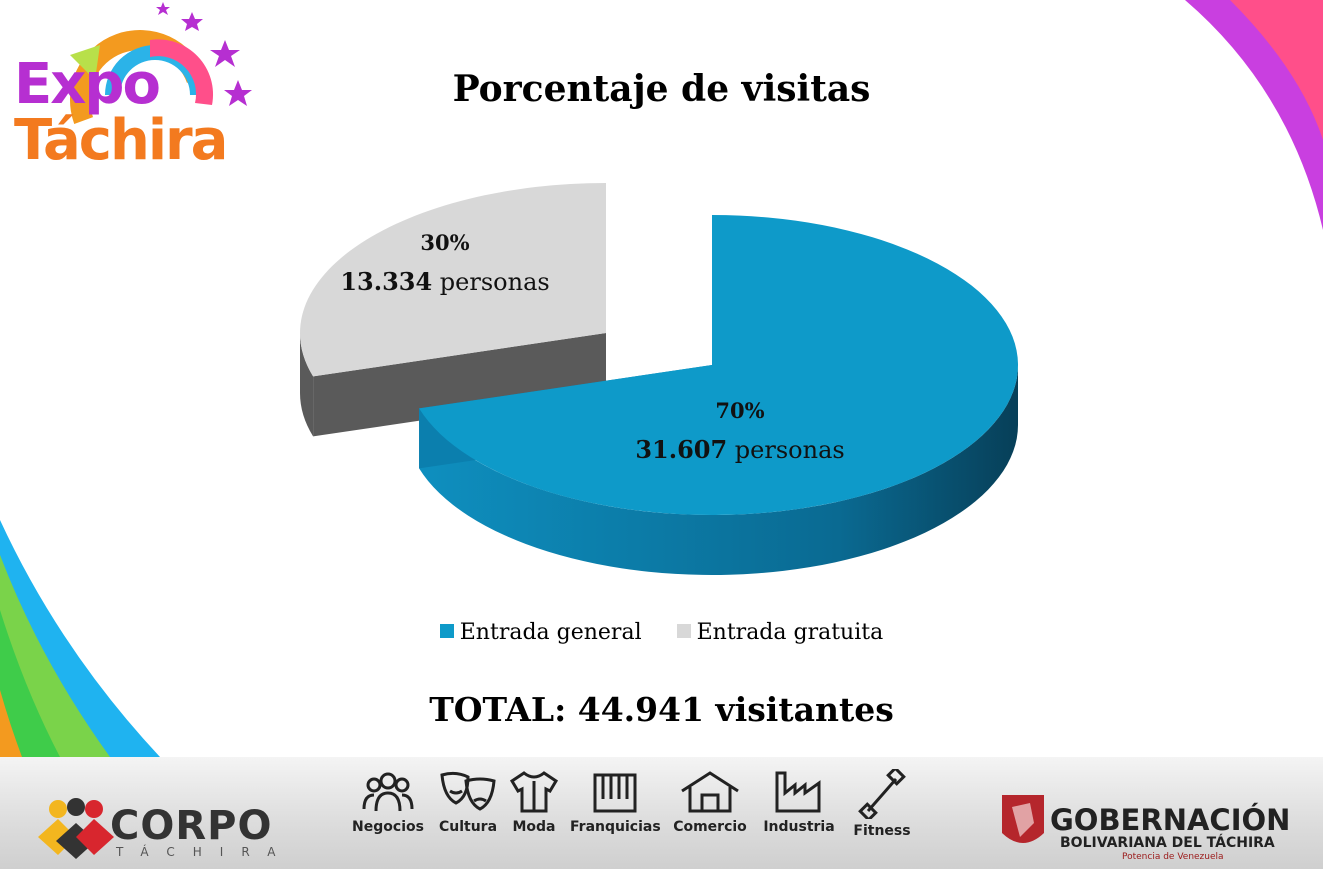 This screenshot has height=869, width=1323. I want to click on pie-slice-side-wall, so click(459, 385).